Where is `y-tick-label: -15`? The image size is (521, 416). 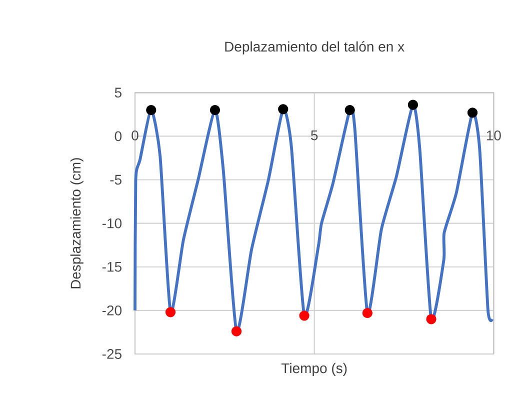
y-tick-label: -15 is located at coordinates (112, 267).